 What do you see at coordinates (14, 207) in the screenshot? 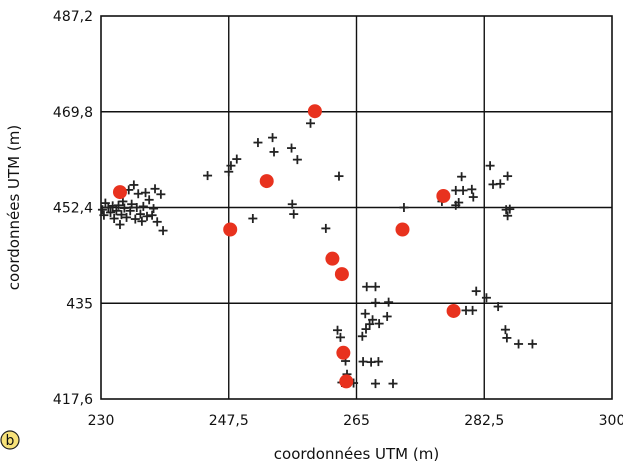
I see `y-axis-title: coordonnées UTM (m)` at bounding box center [14, 207].